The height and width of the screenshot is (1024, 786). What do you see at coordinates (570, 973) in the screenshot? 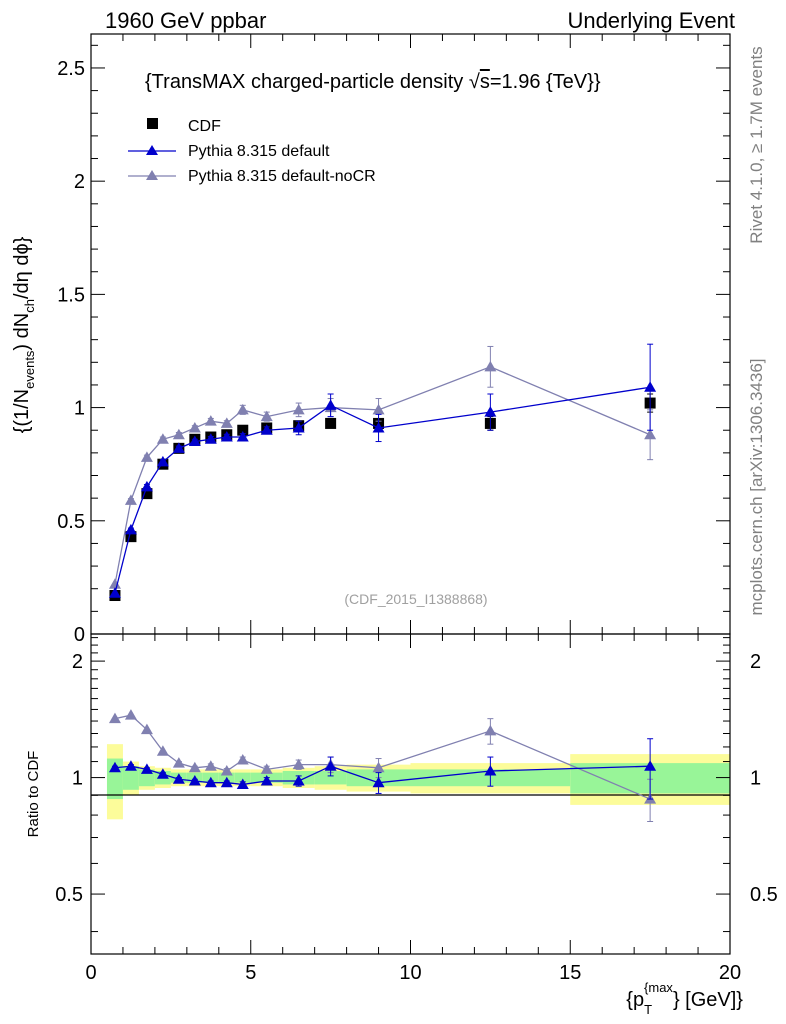
I see `x-tick-label: 15` at bounding box center [570, 973].